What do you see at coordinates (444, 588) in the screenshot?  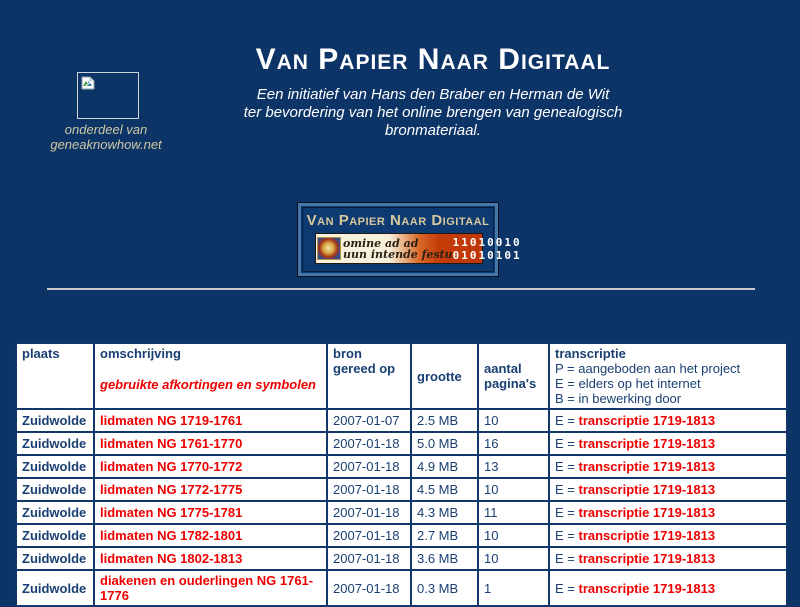 I see `cell-grootte: 0.3 MB` at bounding box center [444, 588].